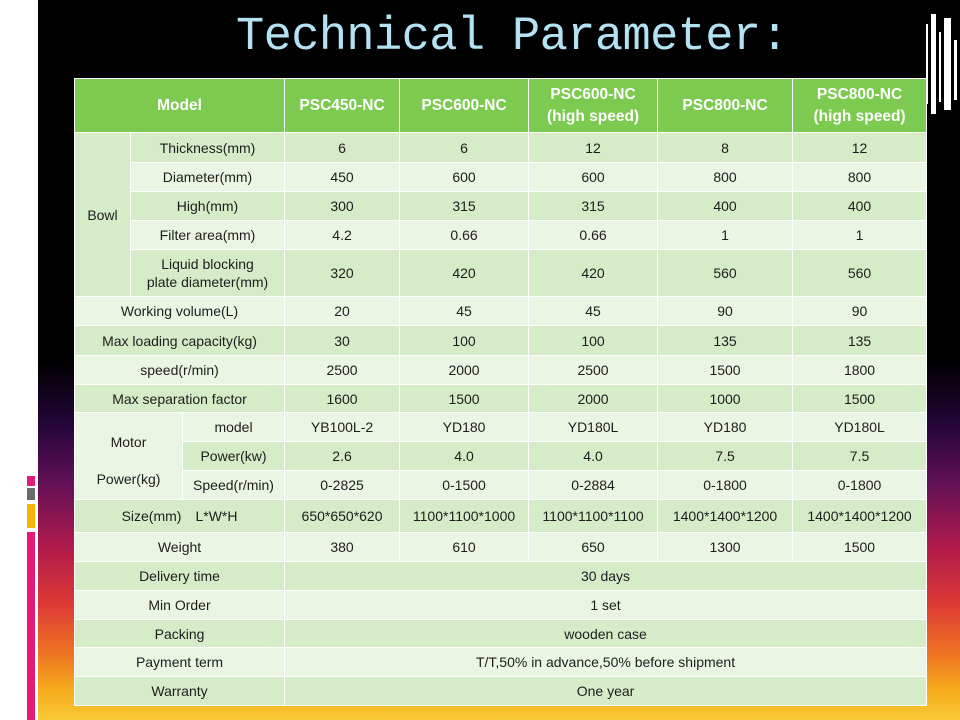 The height and width of the screenshot is (720, 960). Describe the element at coordinates (179, 576) in the screenshot. I see `row-label: Delivery time` at that location.